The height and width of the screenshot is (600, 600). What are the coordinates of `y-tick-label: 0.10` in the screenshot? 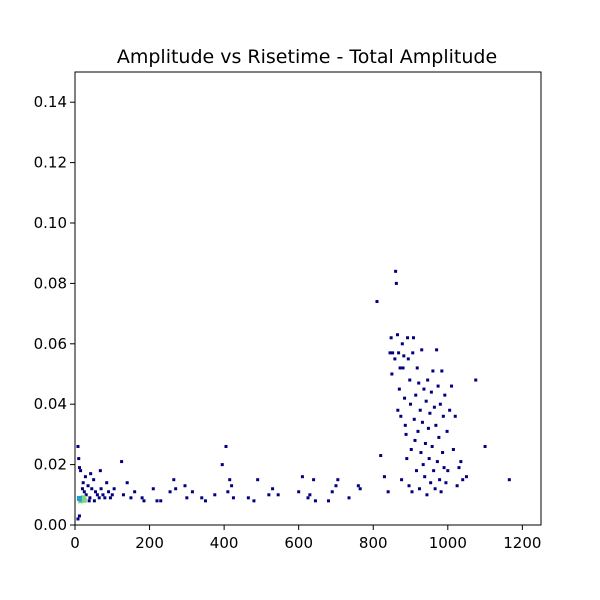 It's located at (50, 223).